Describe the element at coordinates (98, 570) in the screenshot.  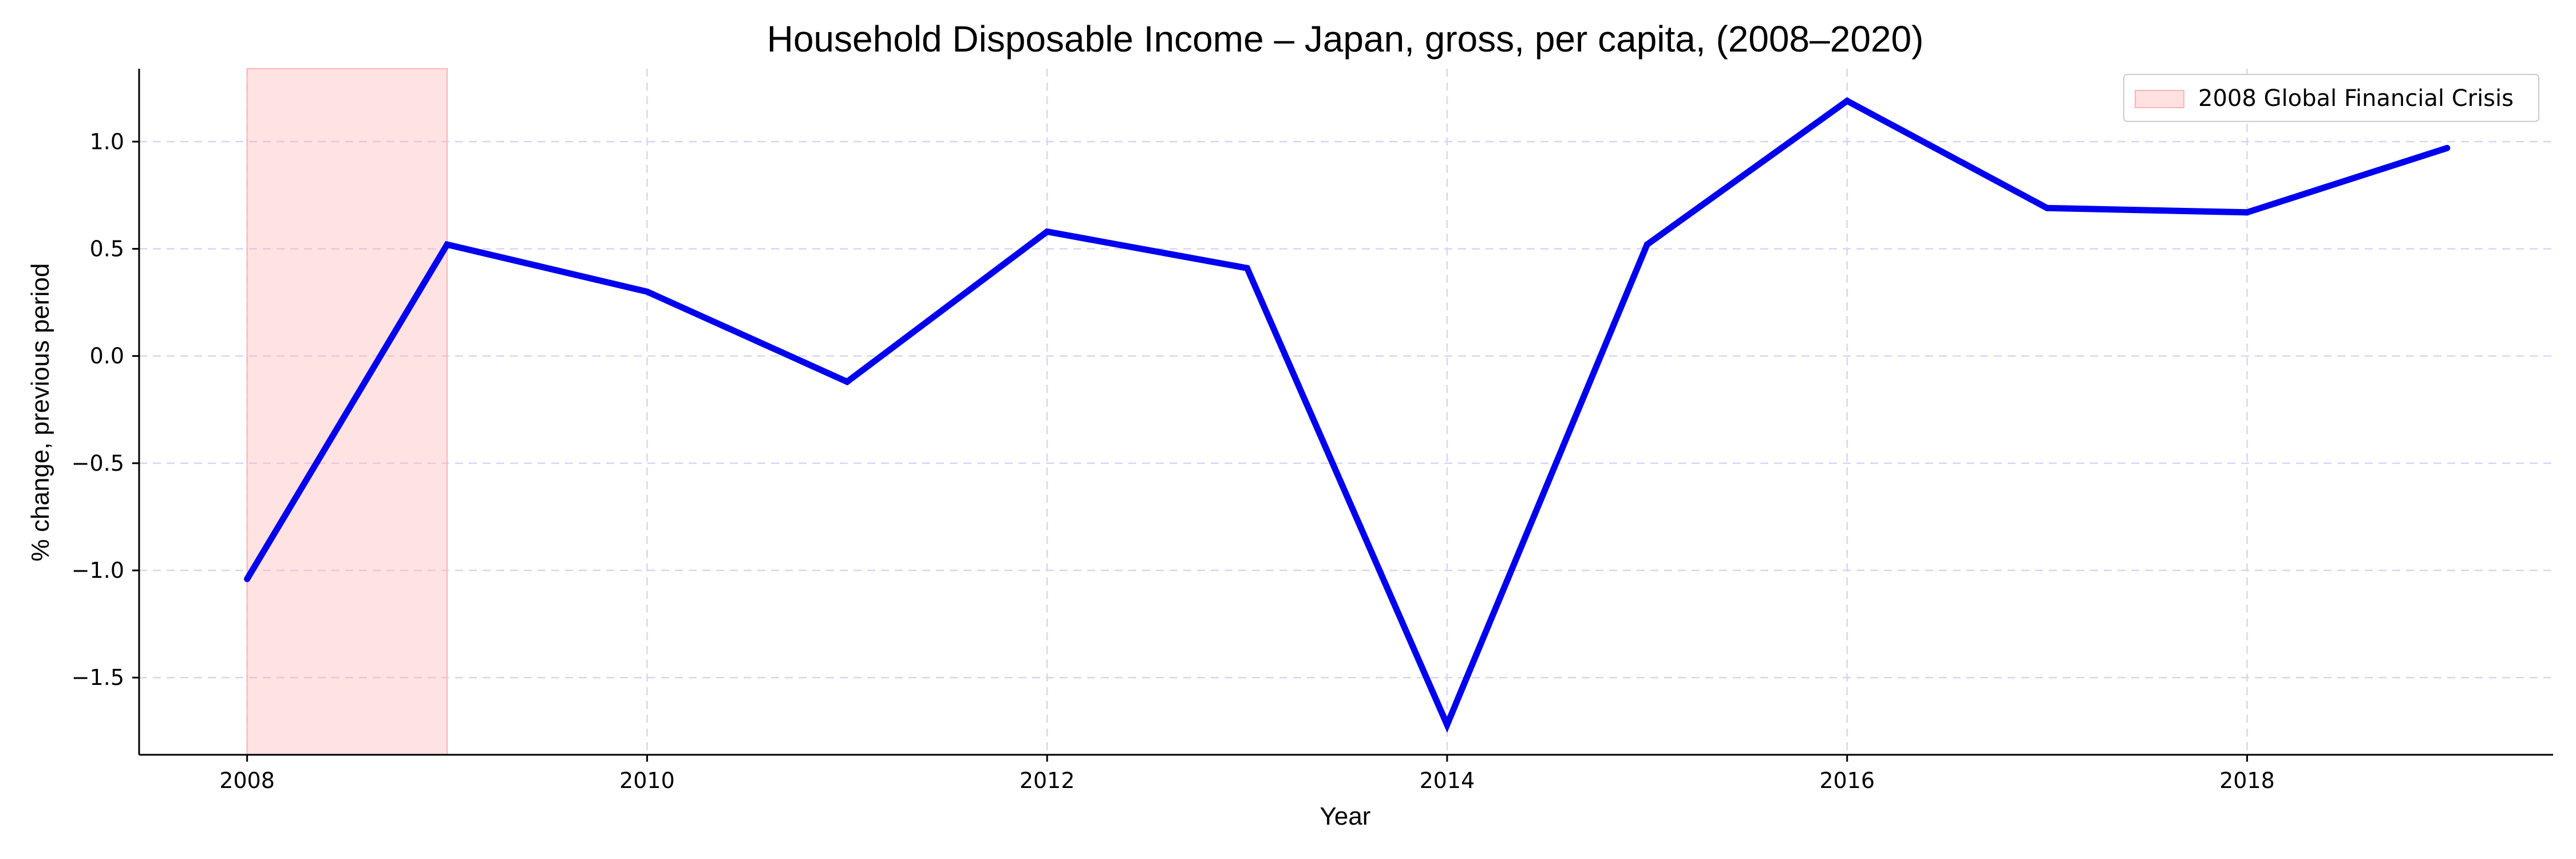
I see `y-tick-label: −1.0` at that location.